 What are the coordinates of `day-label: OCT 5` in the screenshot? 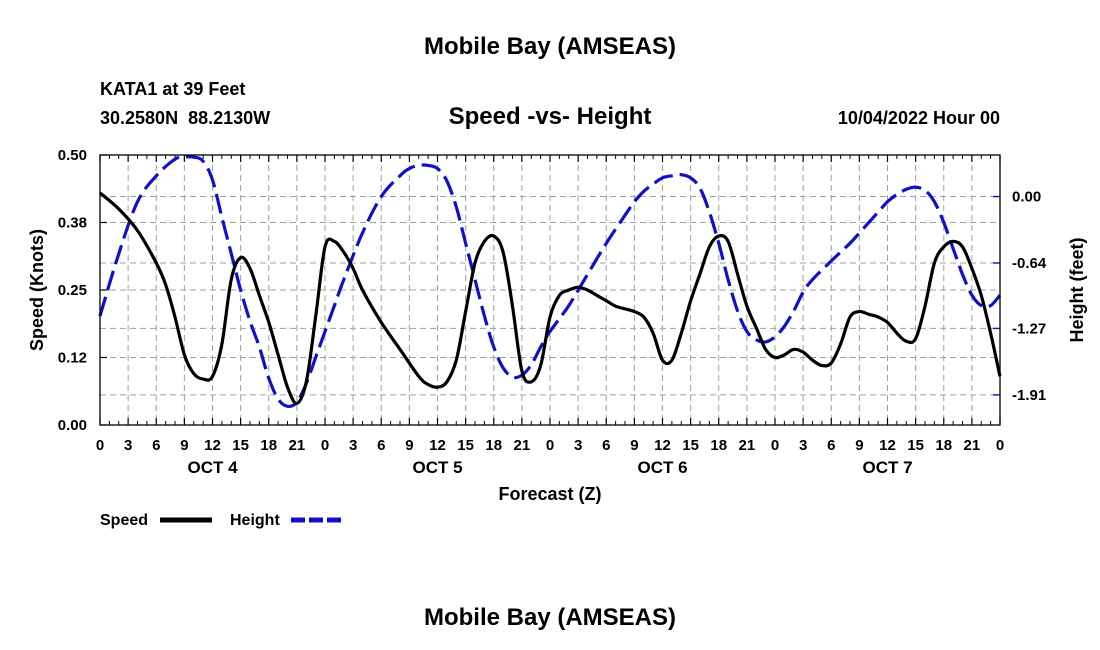 It's located at (437, 467).